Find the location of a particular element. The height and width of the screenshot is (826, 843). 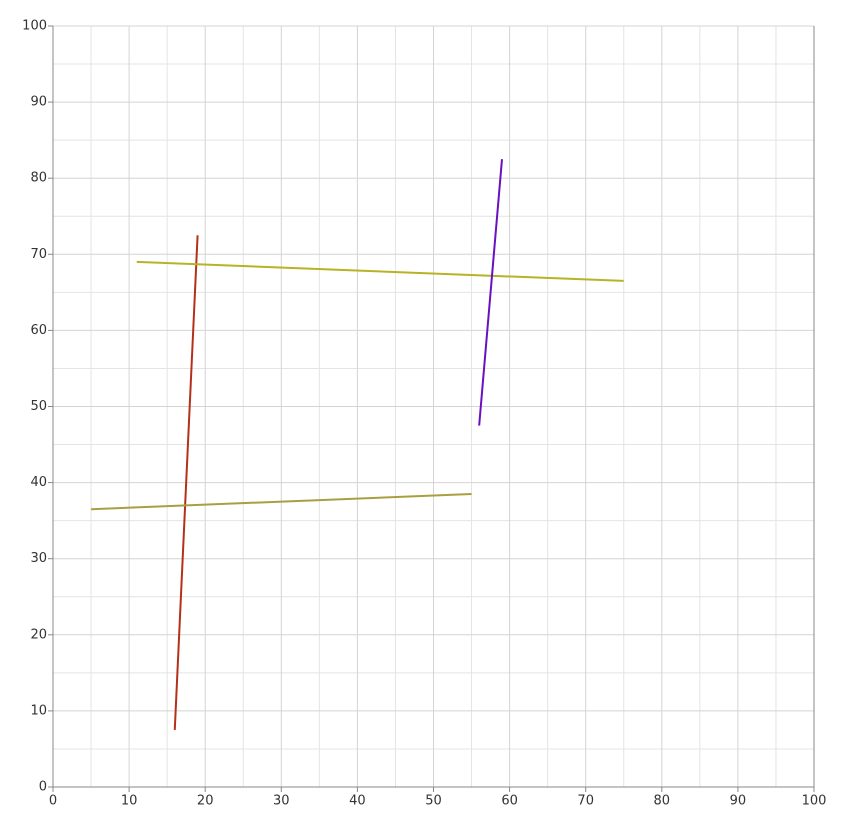

x-tick-label: 70 is located at coordinates (585, 801).